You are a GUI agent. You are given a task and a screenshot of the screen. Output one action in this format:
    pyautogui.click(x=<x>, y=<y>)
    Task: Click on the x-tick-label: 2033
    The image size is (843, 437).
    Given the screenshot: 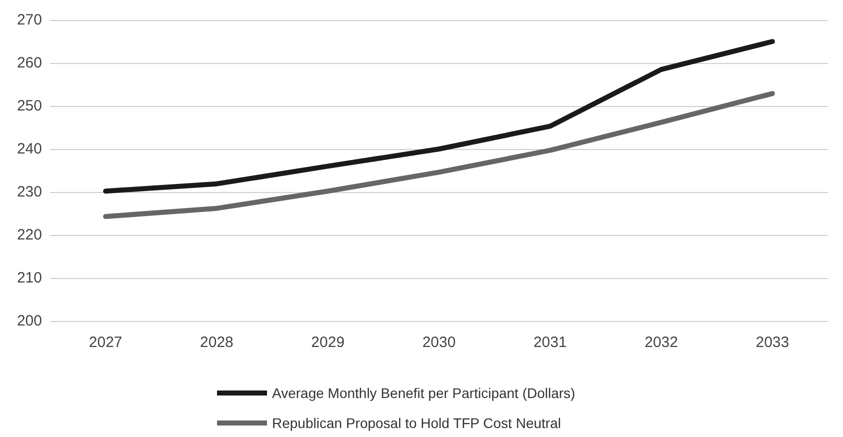 What is the action you would take?
    pyautogui.click(x=773, y=342)
    